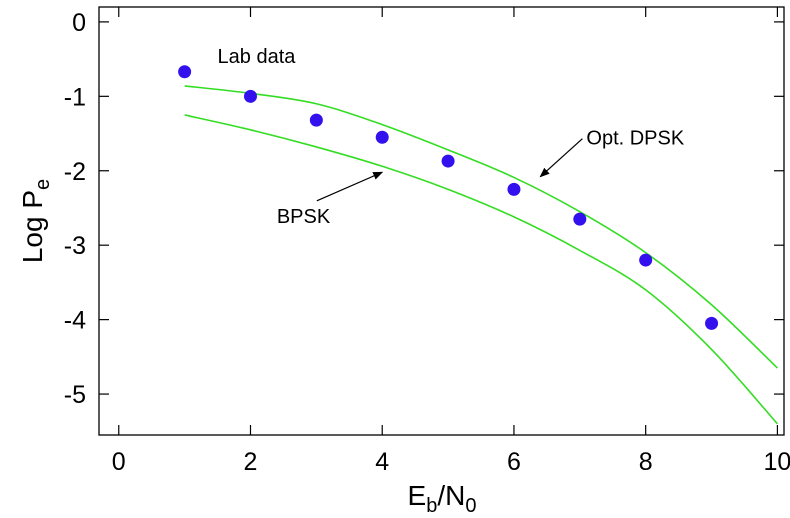 Image resolution: width=790 pixels, height=518 pixels. Describe the element at coordinates (777, 462) in the screenshot. I see `x-tick-label: 10` at that location.